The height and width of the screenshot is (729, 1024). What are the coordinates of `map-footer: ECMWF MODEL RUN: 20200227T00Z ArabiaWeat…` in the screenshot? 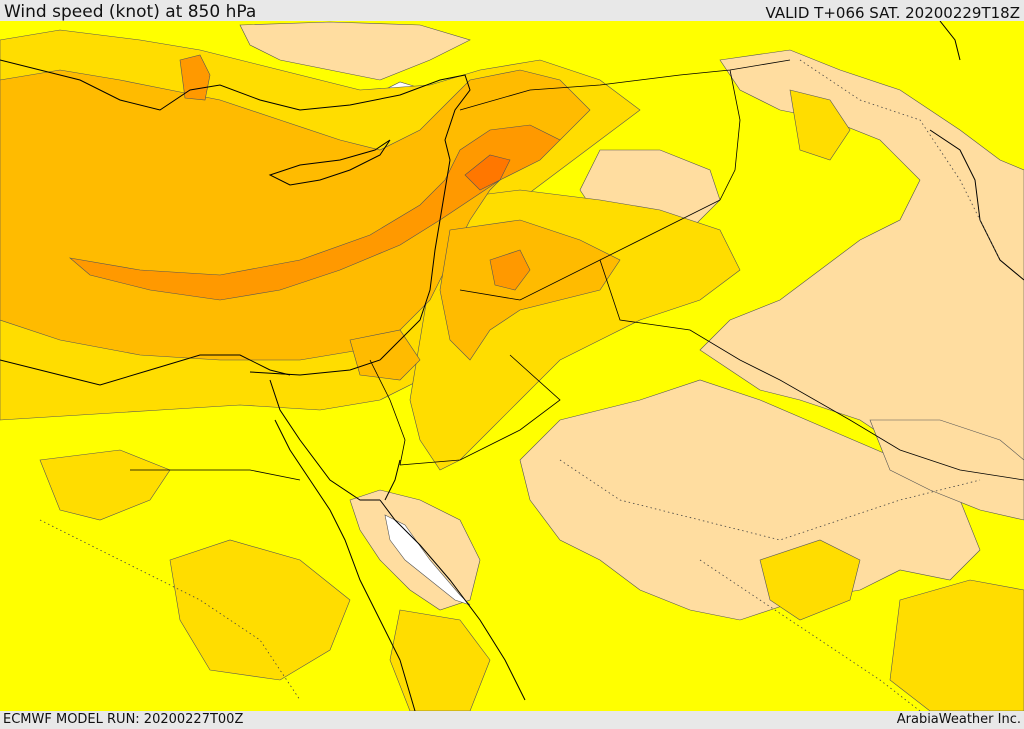 It's located at (512, 720).